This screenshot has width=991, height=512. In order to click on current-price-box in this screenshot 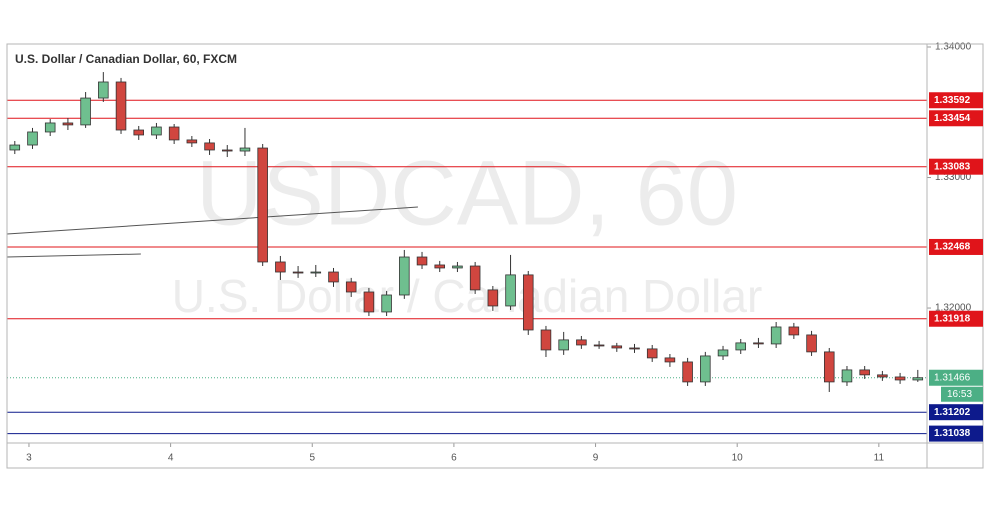, I will do `click(956, 377)`.